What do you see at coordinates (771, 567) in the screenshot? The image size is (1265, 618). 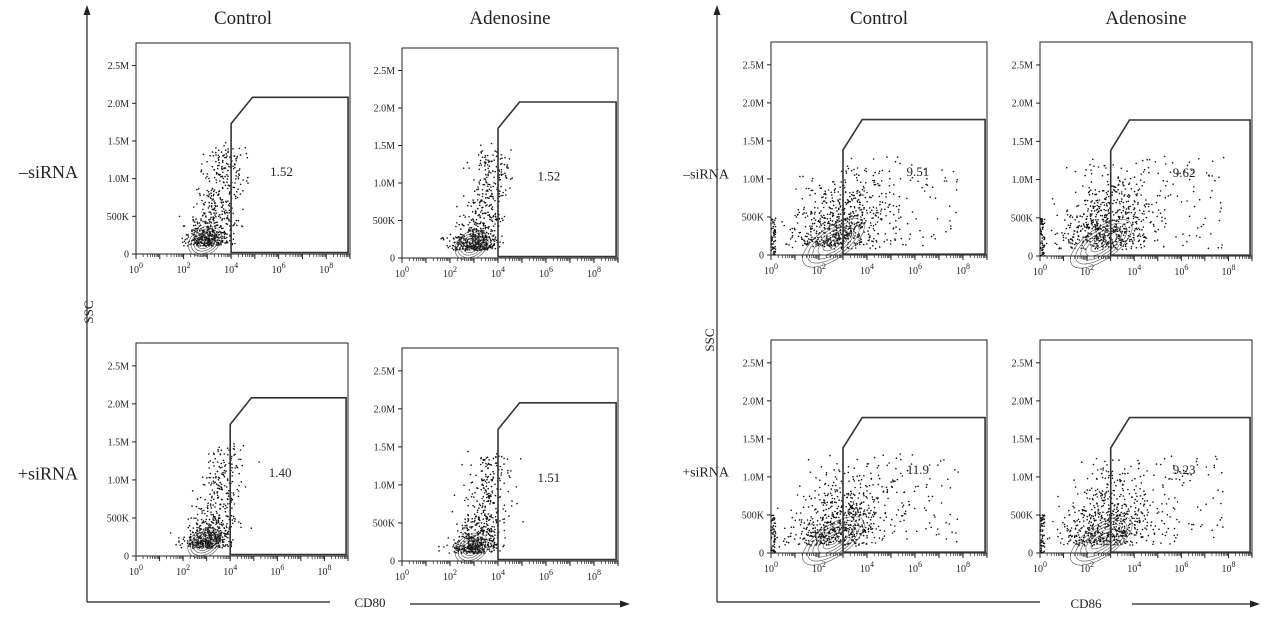 I see `x-tick-label: 10⁰` at bounding box center [771, 567].